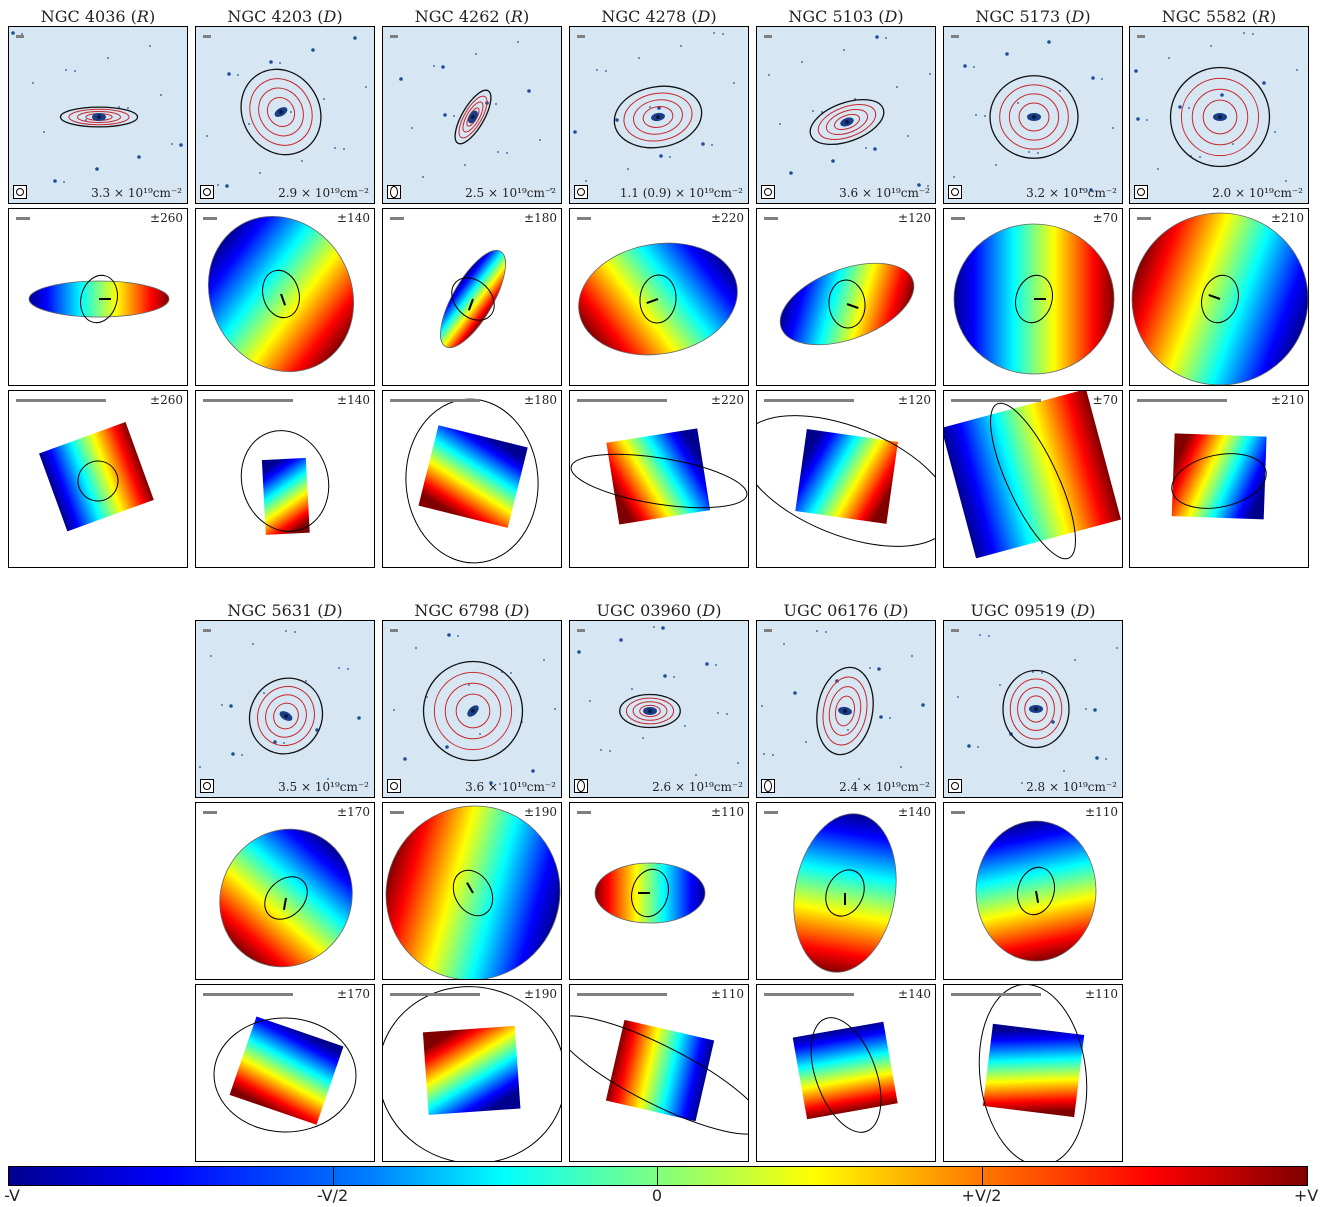  I want to click on column-density-label: 2.5 × 10¹⁹cm⁻², so click(510, 193).